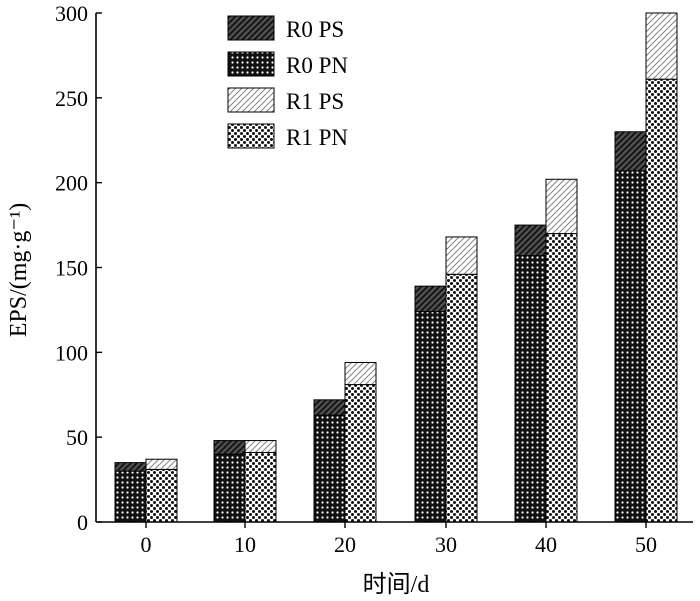 The width and height of the screenshot is (700, 601). I want to click on legend-swatch-r1-pn, so click(251, 136).